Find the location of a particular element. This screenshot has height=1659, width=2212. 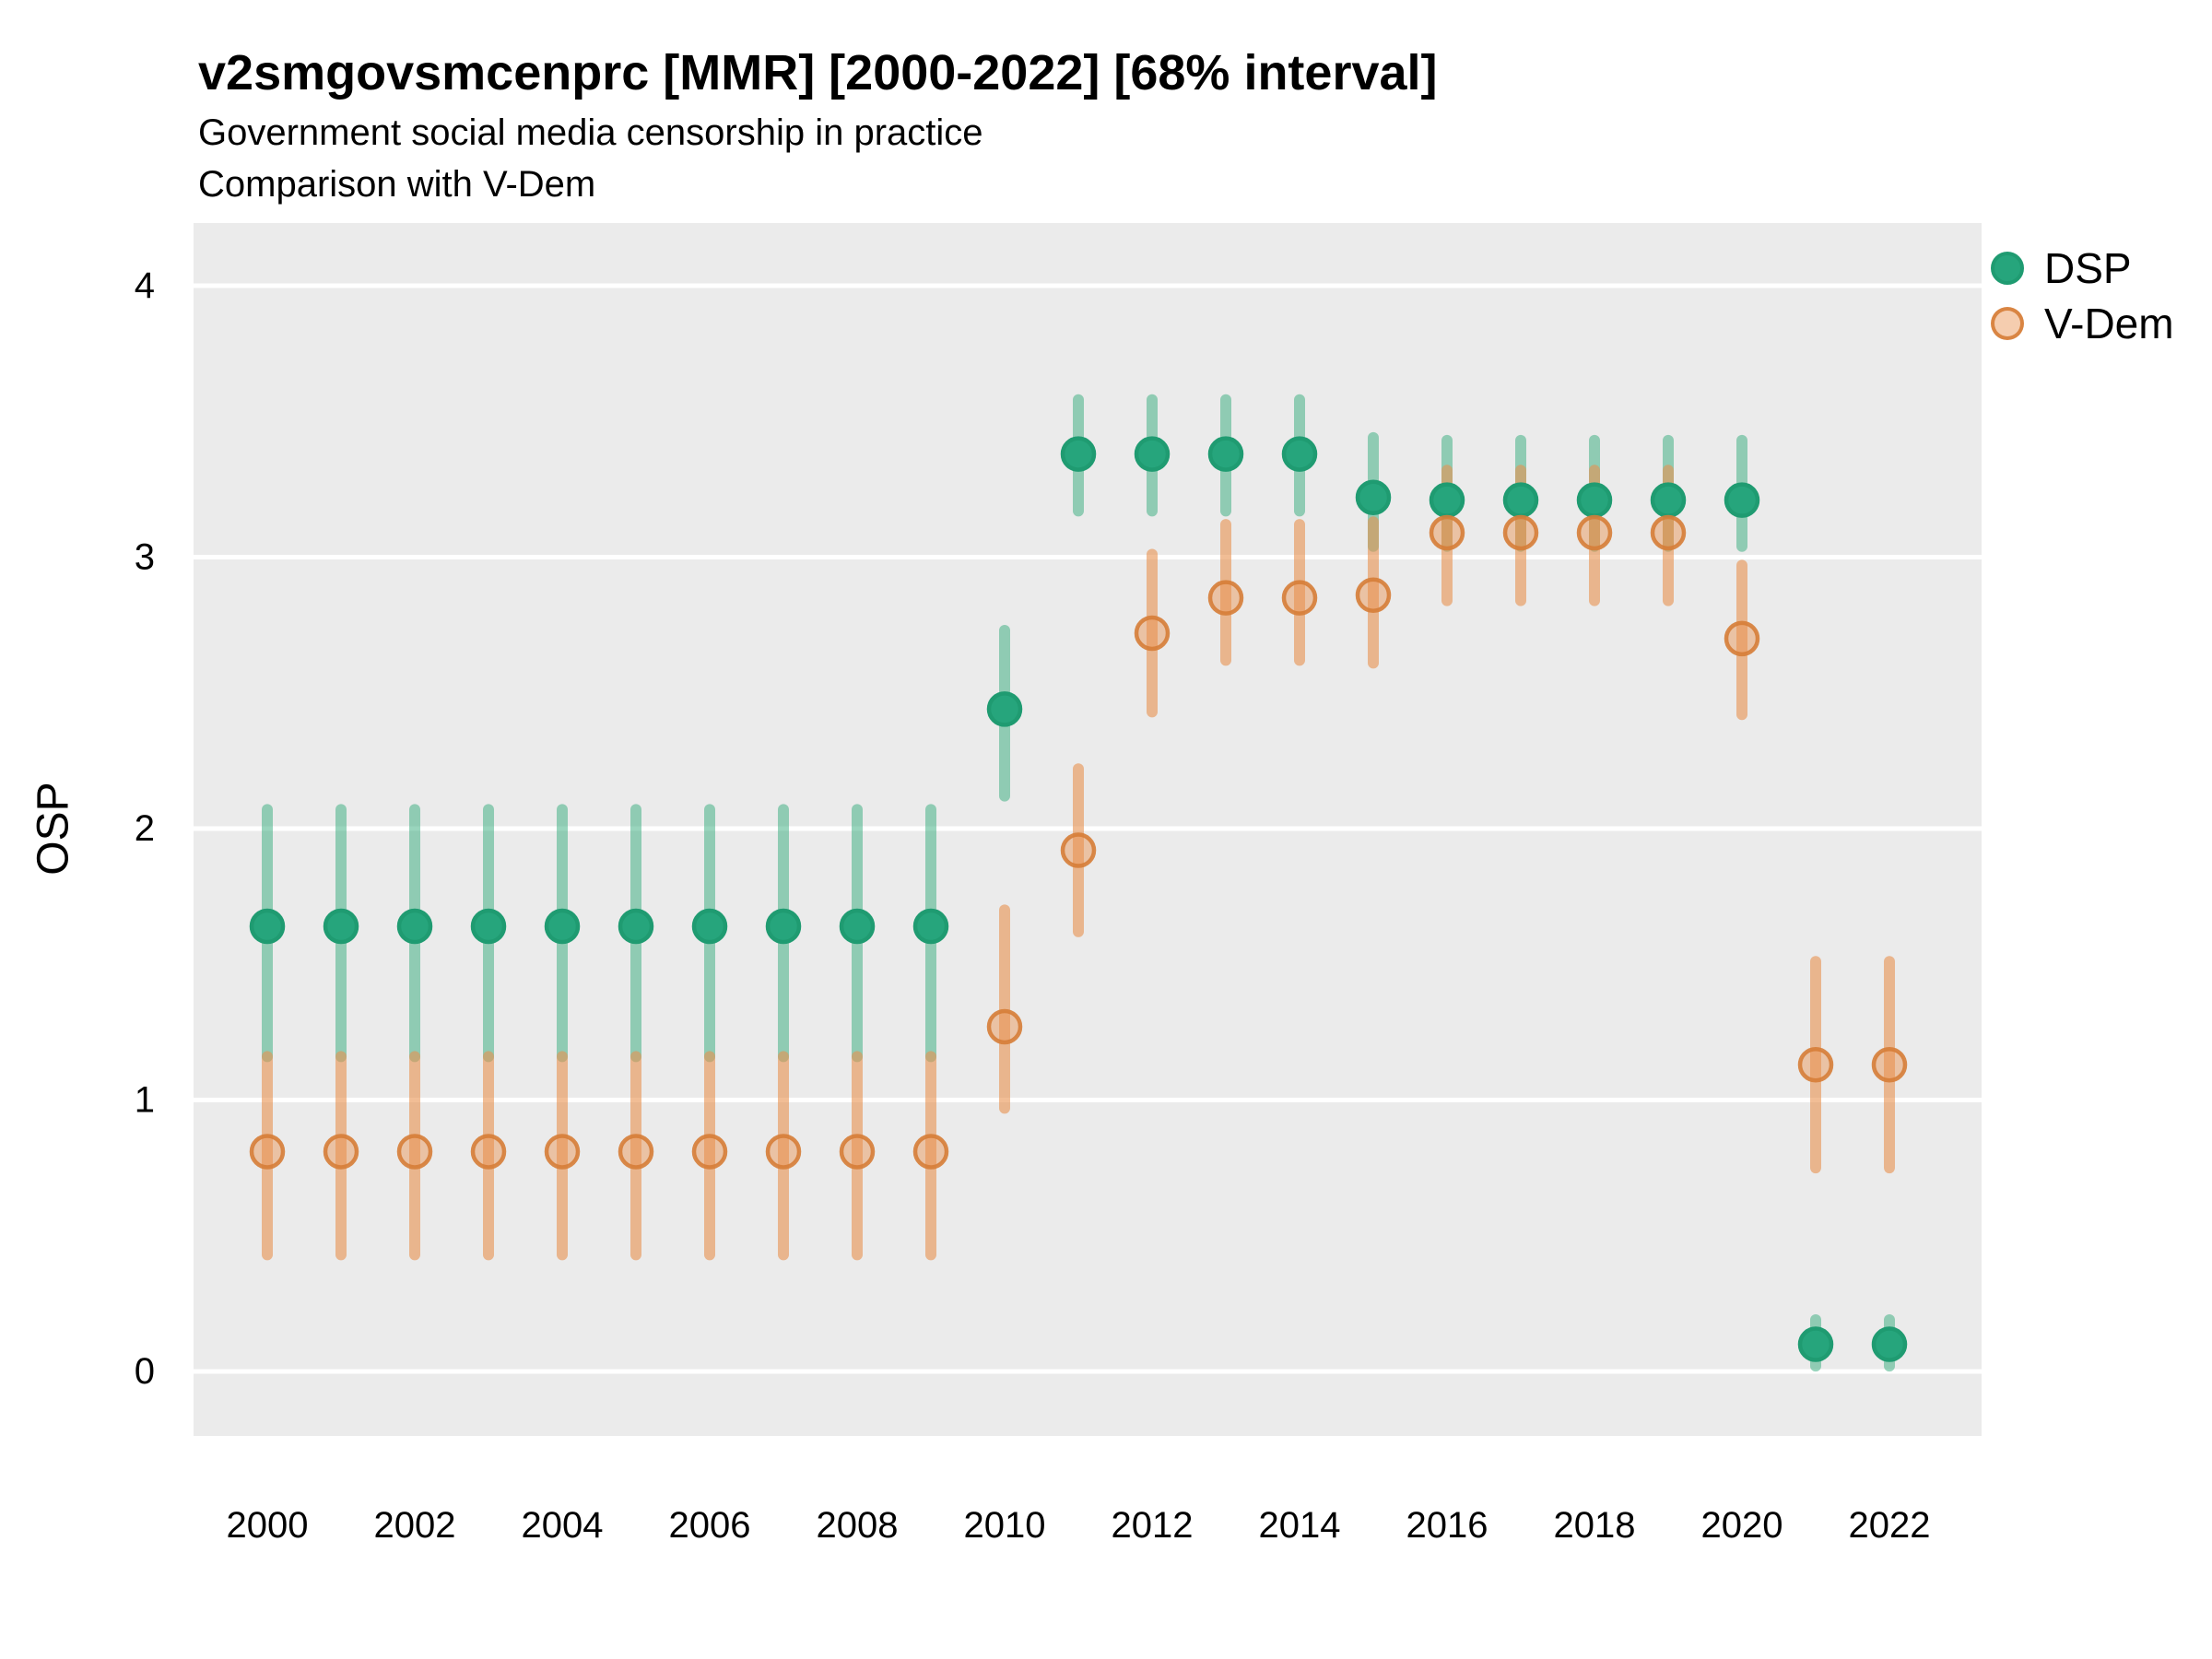

vdem-point-2004 is located at coordinates (562, 1152).